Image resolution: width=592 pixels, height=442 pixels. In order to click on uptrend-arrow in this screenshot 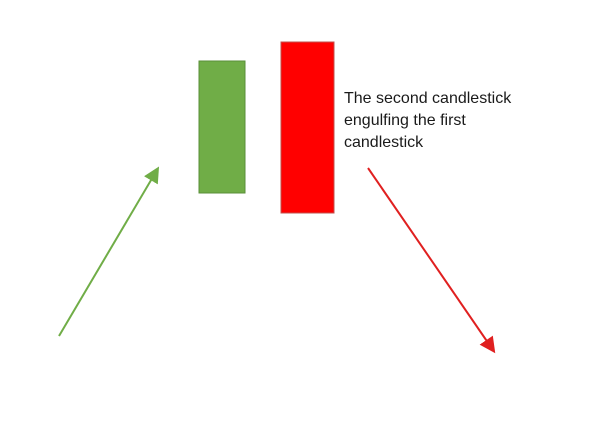, I will do `click(109, 251)`.